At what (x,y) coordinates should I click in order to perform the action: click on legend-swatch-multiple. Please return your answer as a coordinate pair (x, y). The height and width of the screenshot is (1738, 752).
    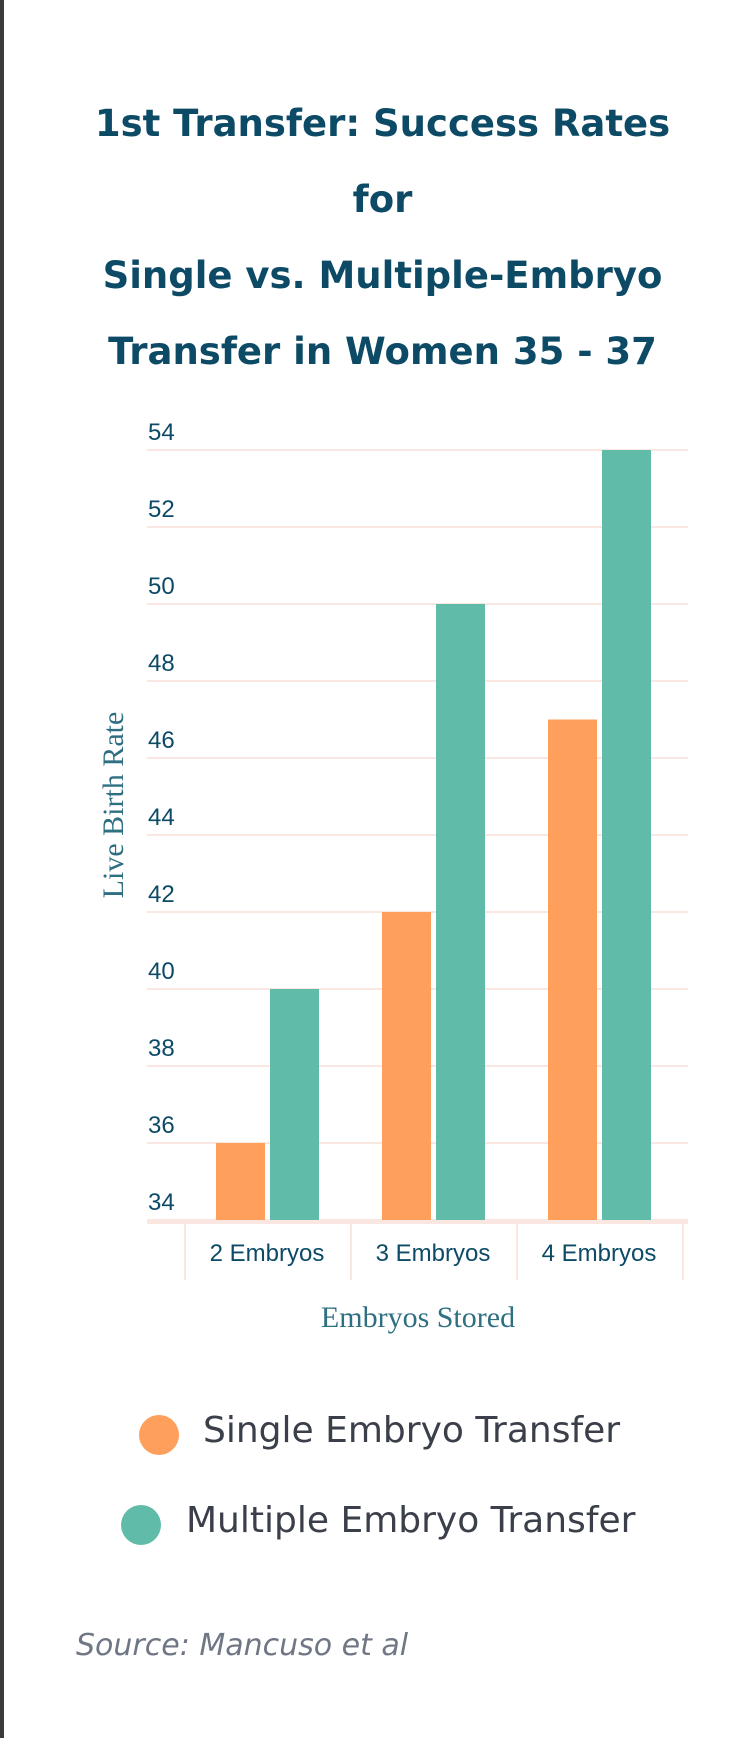
    Looking at the image, I should click on (141, 1525).